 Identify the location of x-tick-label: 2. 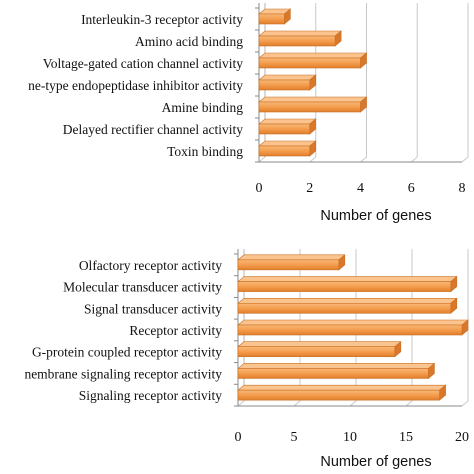
(309, 188).